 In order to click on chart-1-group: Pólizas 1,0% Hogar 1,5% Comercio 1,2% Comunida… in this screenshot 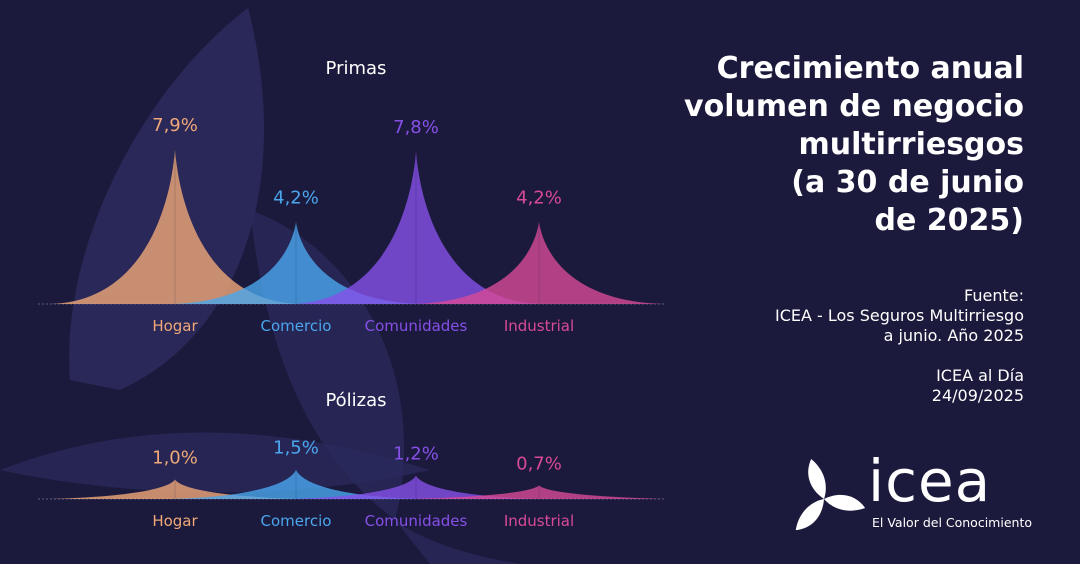, I will do `click(351, 460)`.